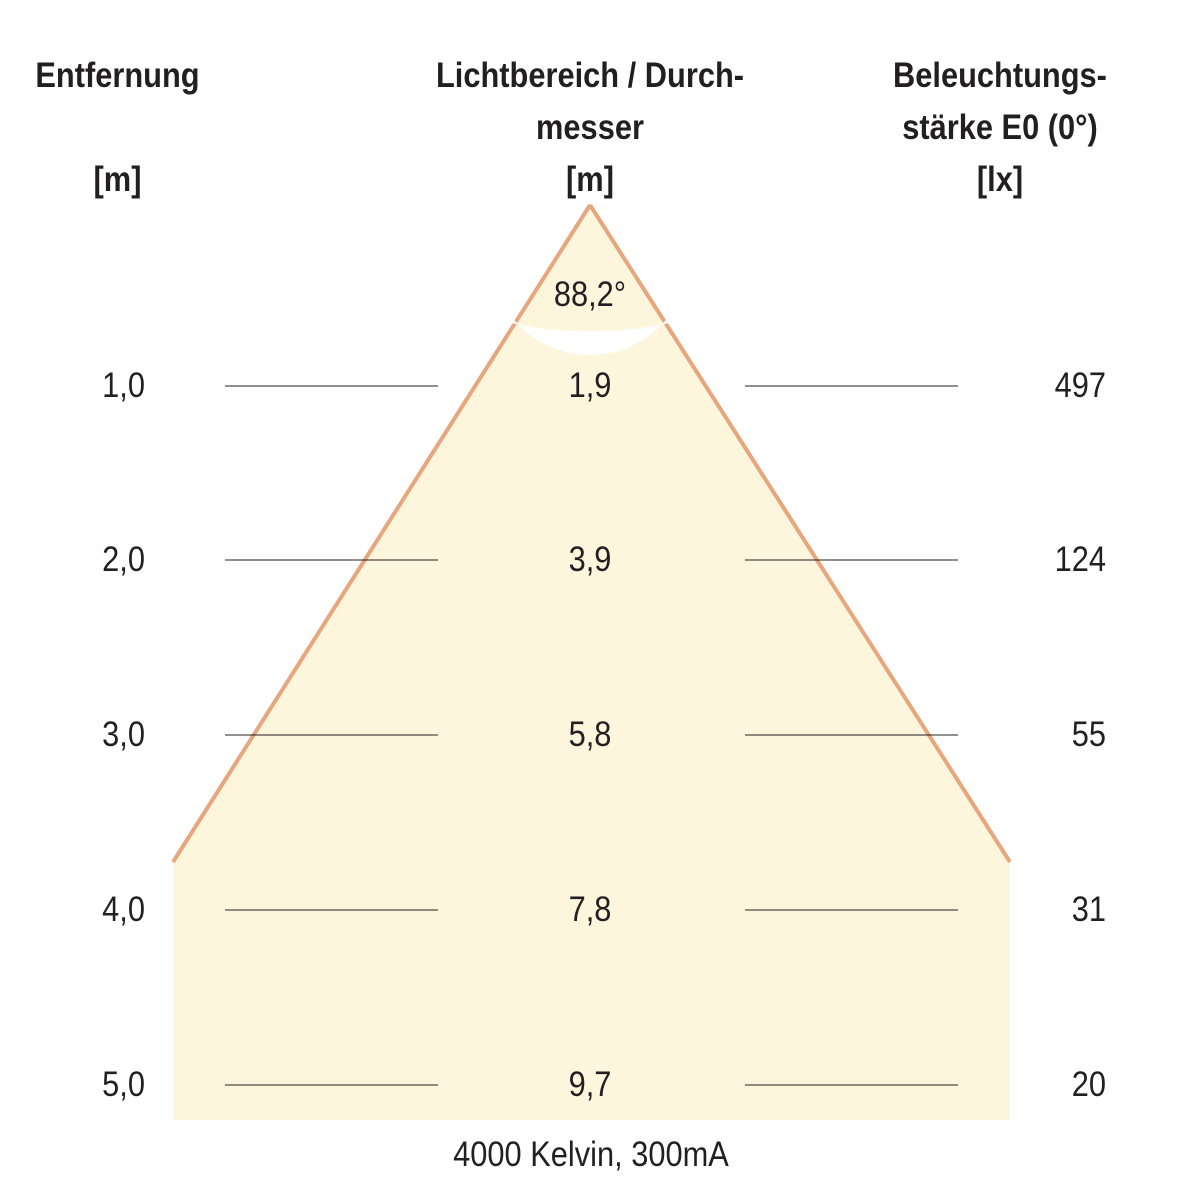 The width and height of the screenshot is (1182, 1182). I want to click on illuminance-value: 124, so click(1080, 559).